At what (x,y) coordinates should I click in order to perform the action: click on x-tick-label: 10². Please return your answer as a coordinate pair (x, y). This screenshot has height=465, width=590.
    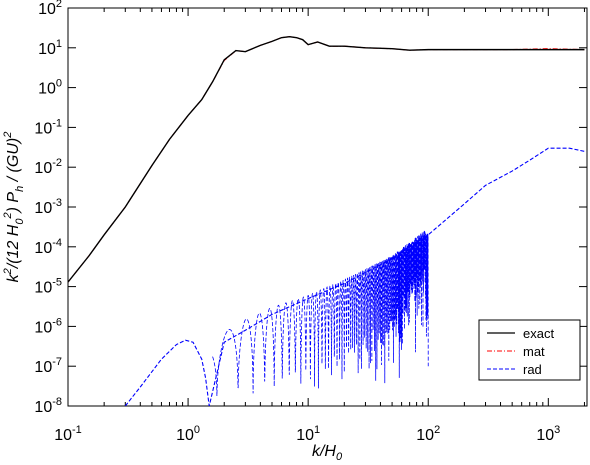
    Looking at the image, I should click on (428, 434).